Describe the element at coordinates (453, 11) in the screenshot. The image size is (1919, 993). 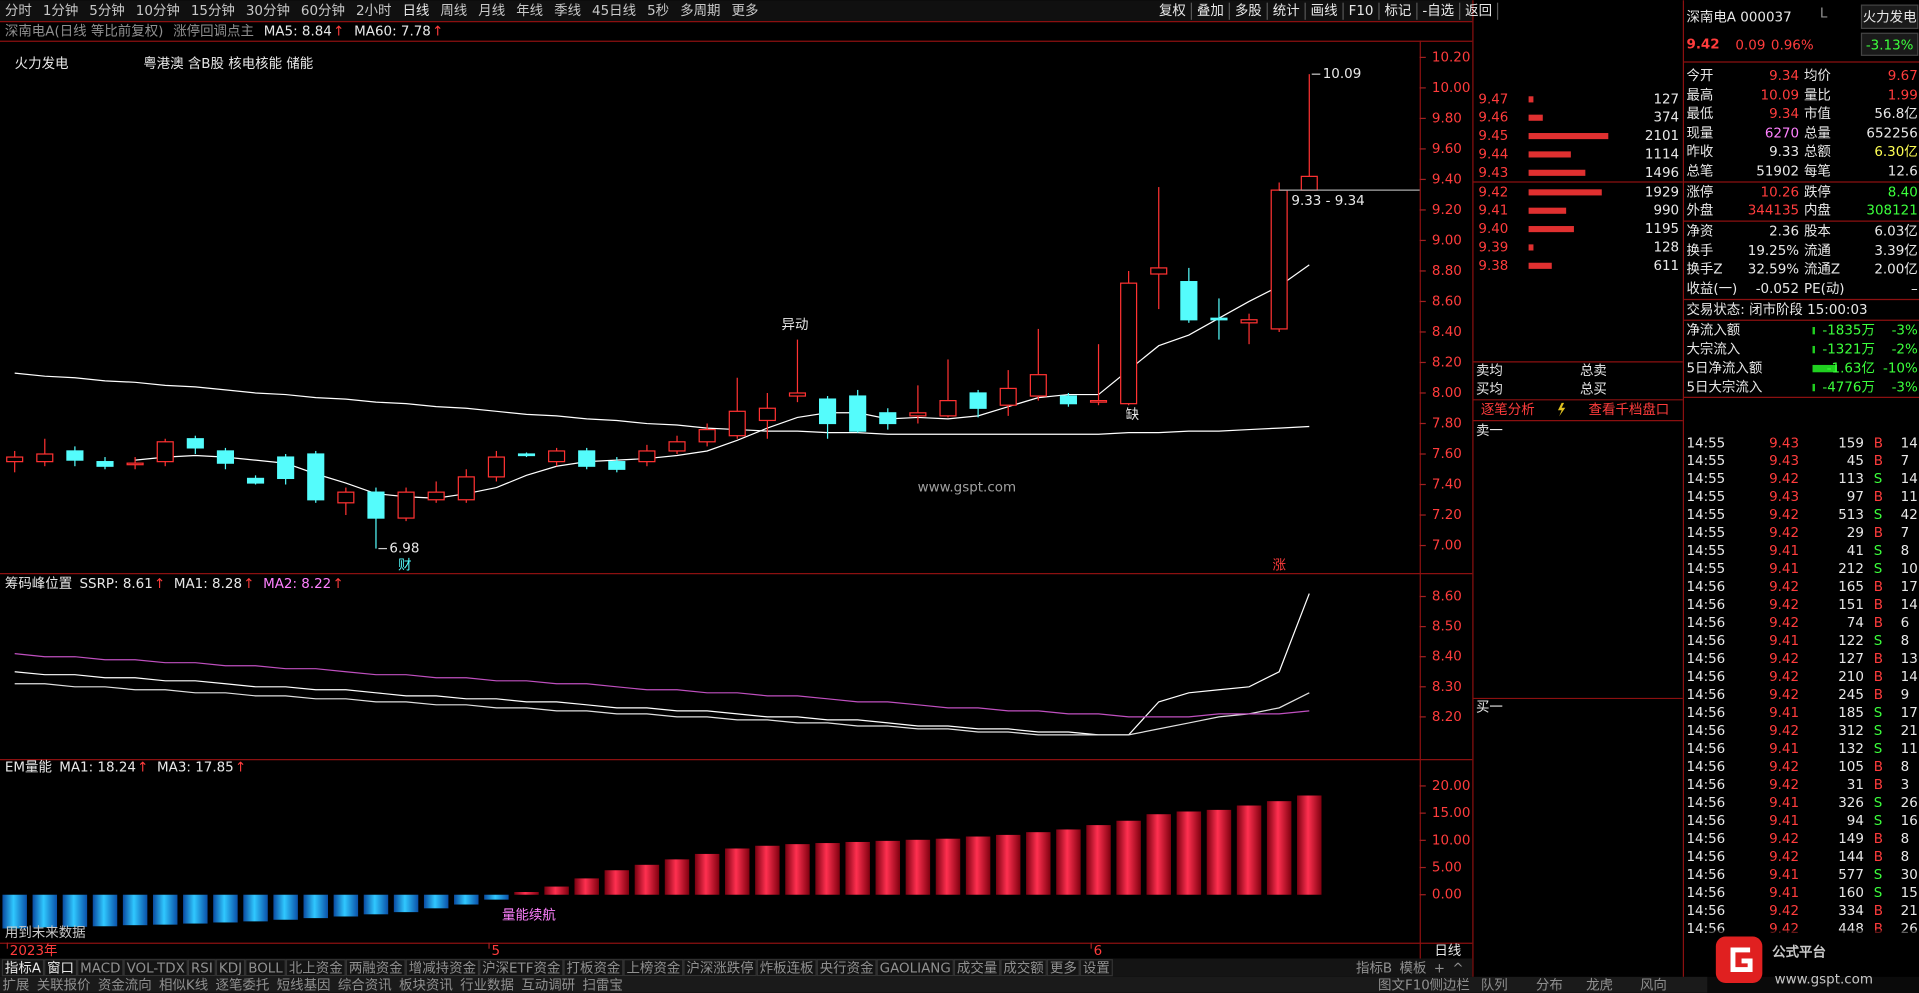
I see `period-tab: 周线` at that location.